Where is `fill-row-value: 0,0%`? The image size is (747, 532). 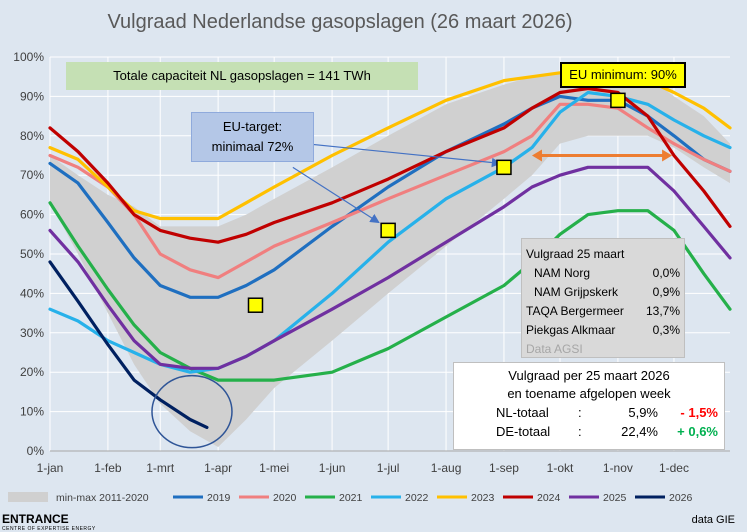 fill-row-value: 0,0% is located at coordinates (666, 273).